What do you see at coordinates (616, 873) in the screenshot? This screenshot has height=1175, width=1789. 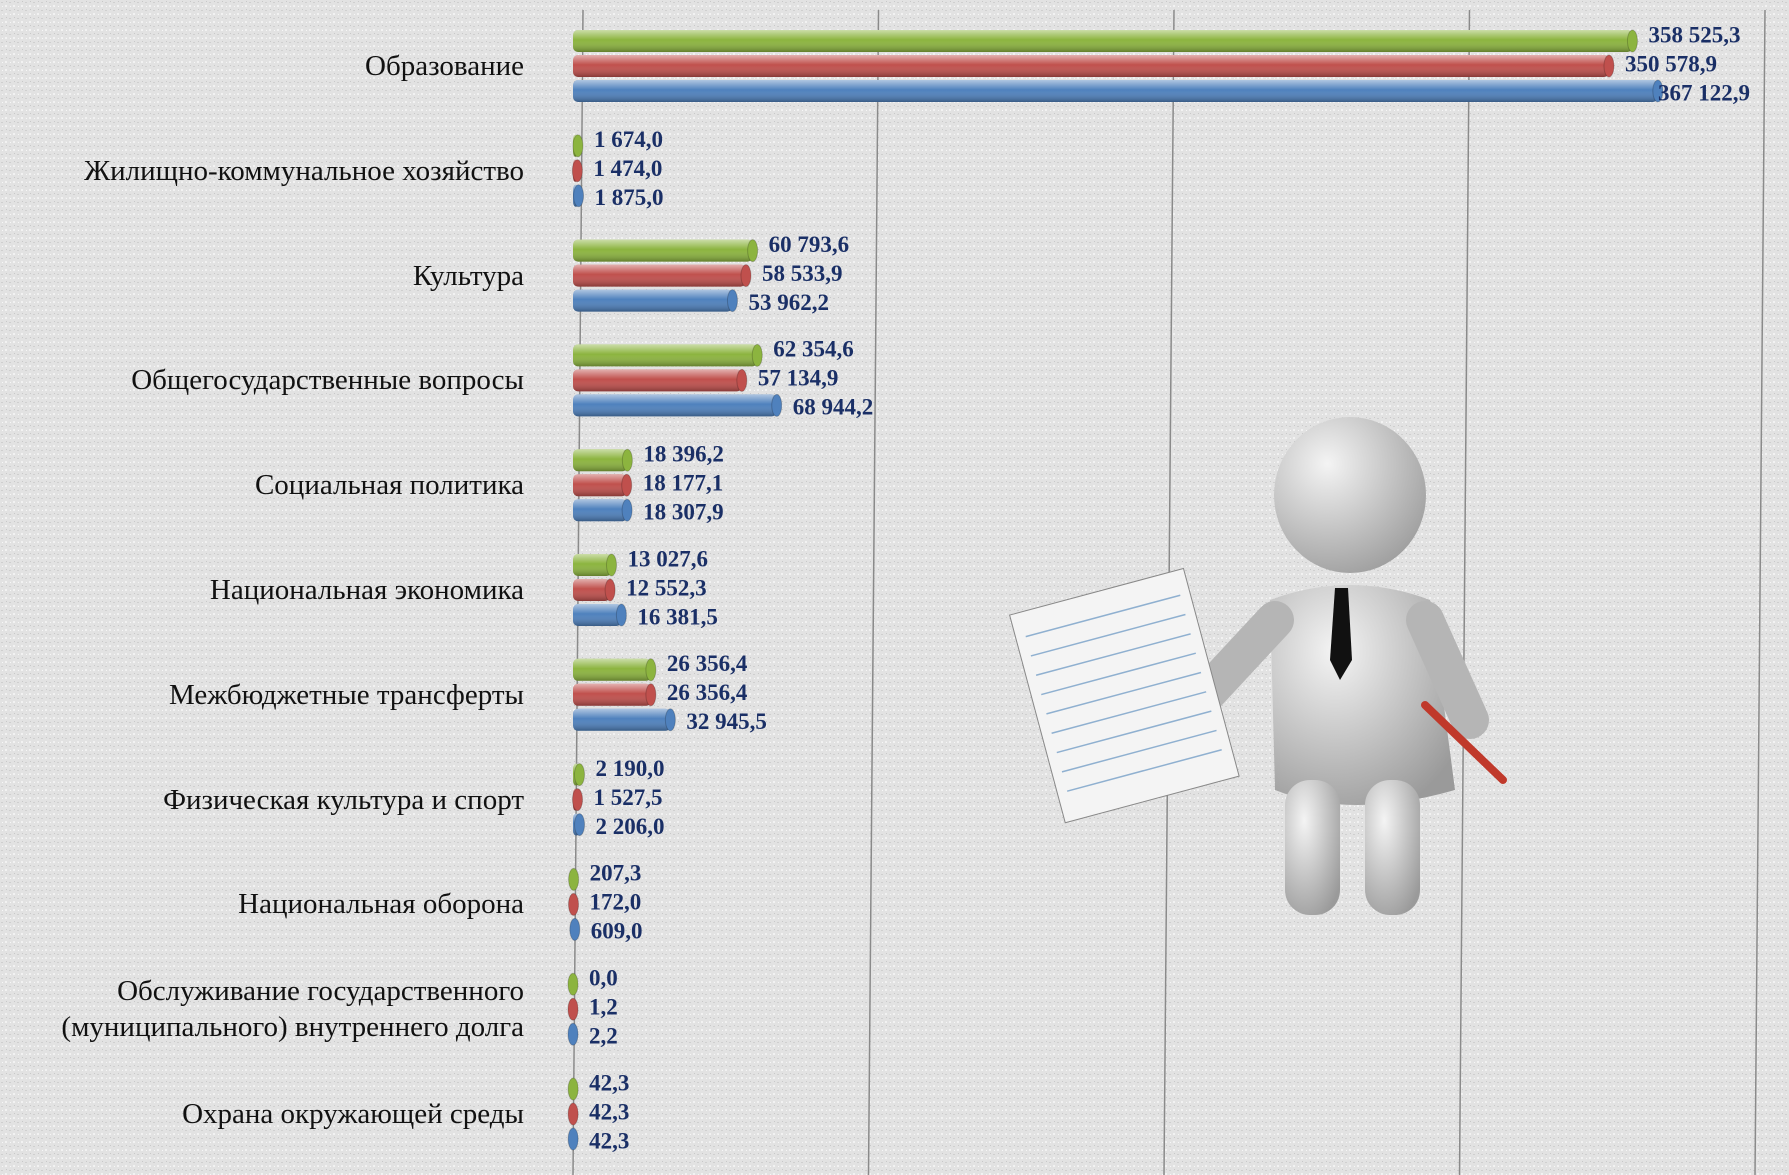 I see `value-label: 207,3` at bounding box center [616, 873].